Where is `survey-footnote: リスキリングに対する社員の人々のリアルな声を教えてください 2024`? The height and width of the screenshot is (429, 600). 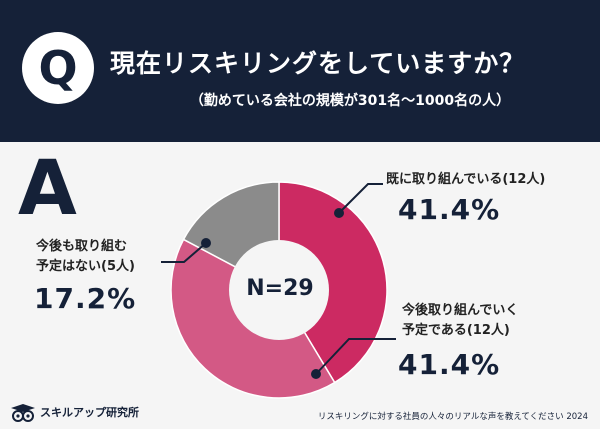
survey-footnote: リスキリングに対する社員の人々のリアルな声を教えてください 2024 is located at coordinates (452, 417).